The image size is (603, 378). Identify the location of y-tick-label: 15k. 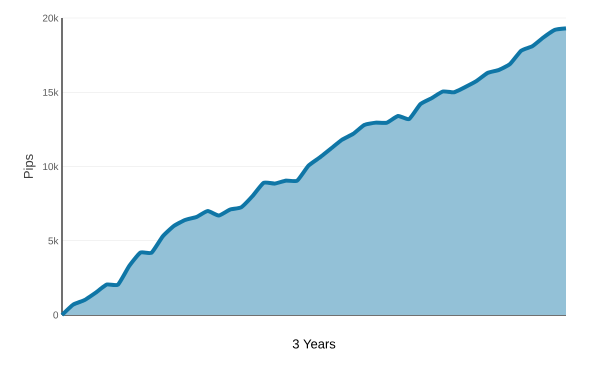
(50, 92).